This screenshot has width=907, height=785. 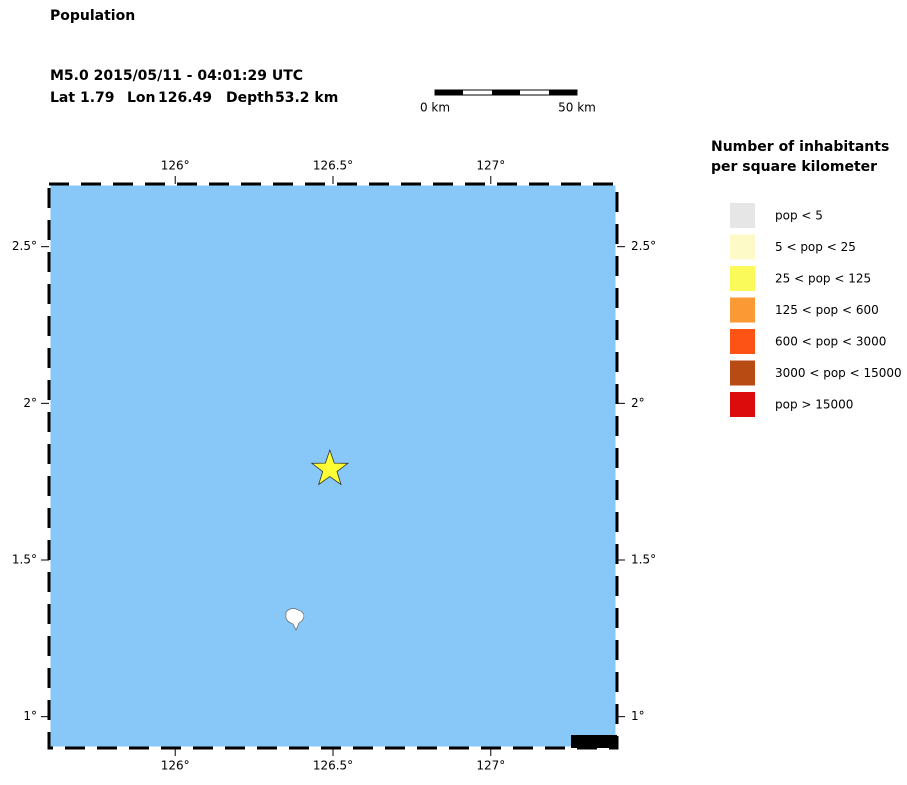 I want to click on credit: EMSC, so click(x=595, y=742).